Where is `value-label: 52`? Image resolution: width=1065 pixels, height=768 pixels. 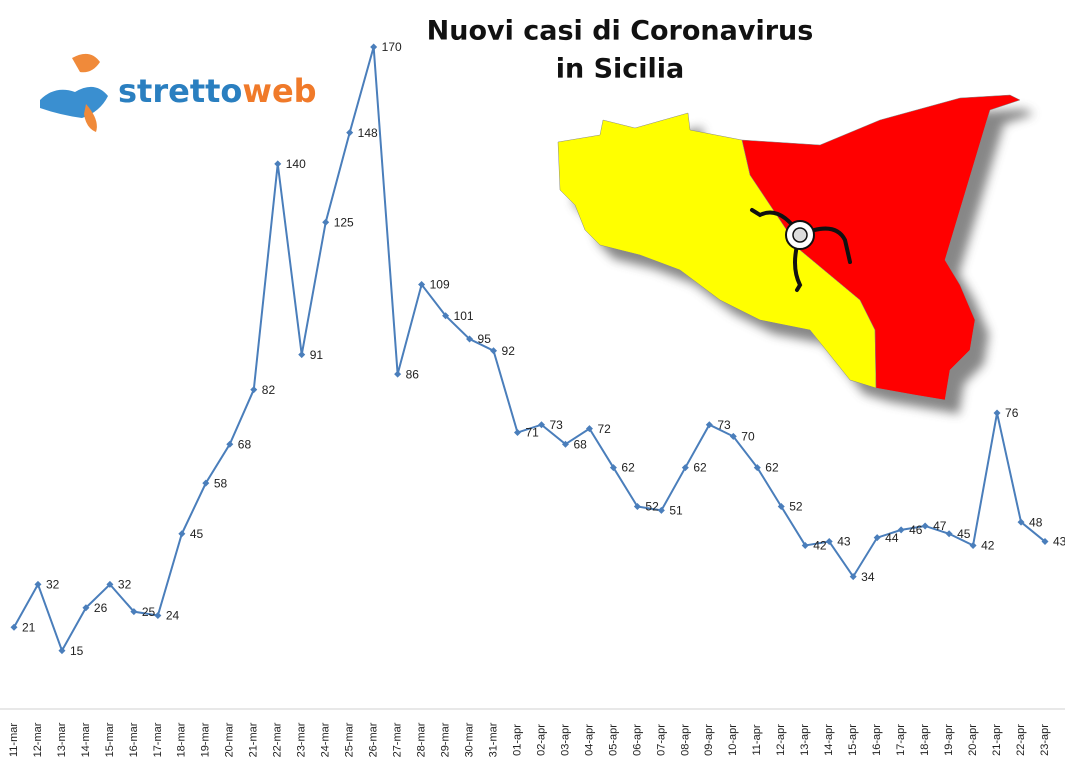 value-label: 52 is located at coordinates (796, 507).